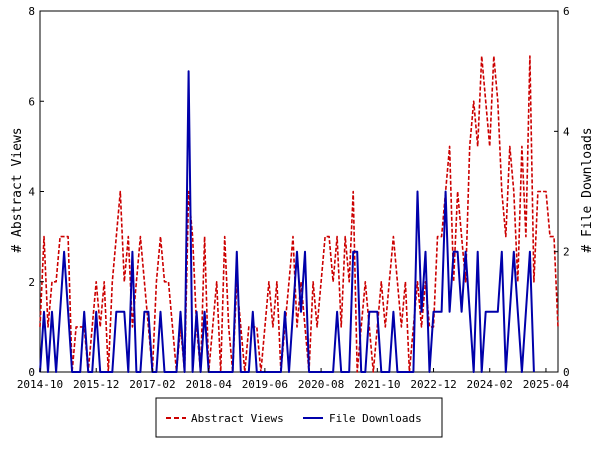 This screenshot has width=600, height=450. I want to click on x-tick-label: 2015-12, so click(96, 384).